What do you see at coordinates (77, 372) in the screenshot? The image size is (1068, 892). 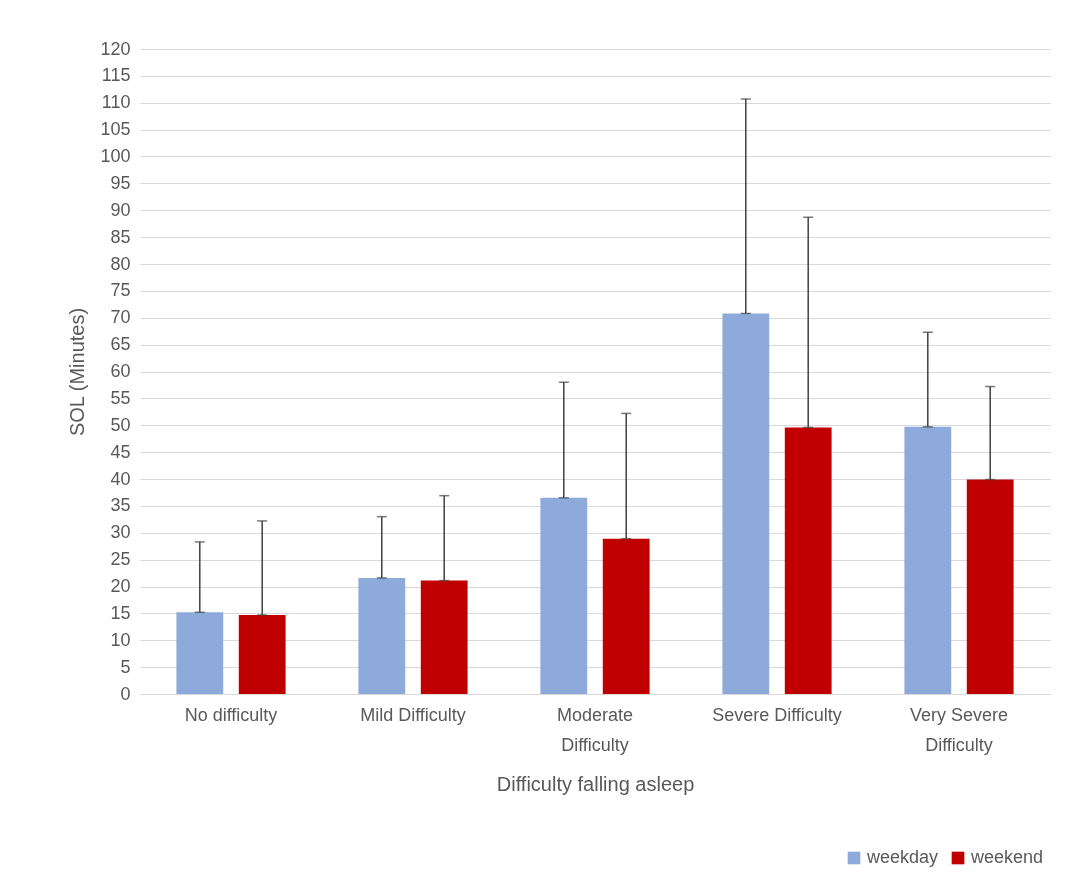 I see `y-axis-title: SOL (Minutes)` at bounding box center [77, 372].